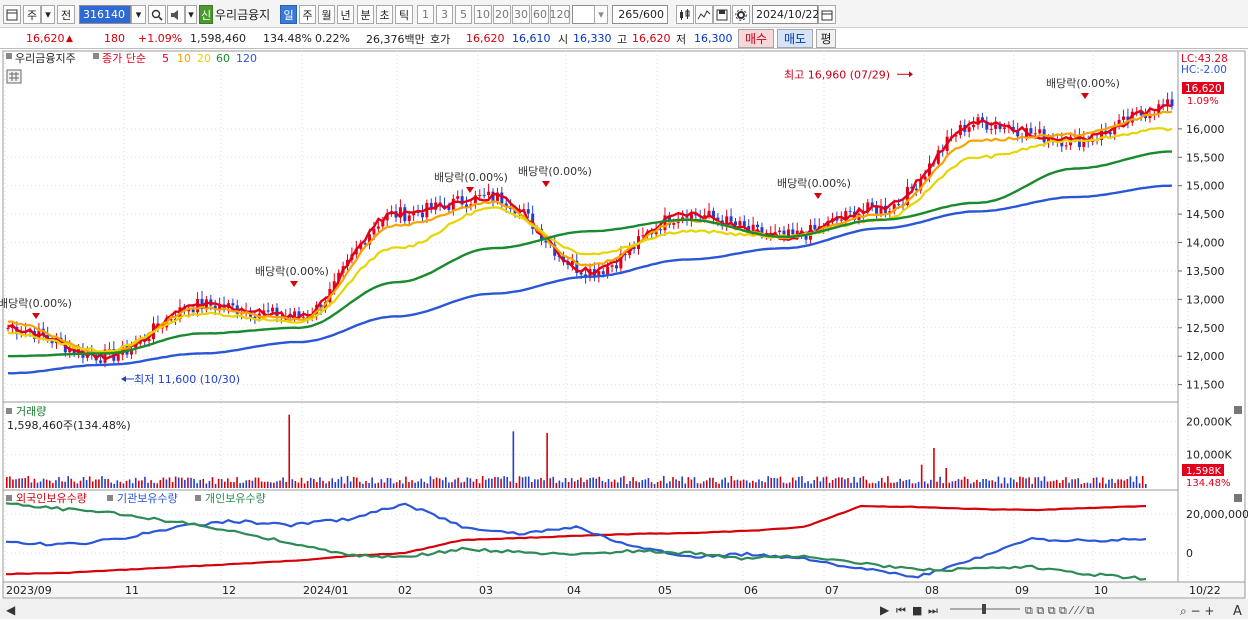 The height and width of the screenshot is (621, 1248). What do you see at coordinates (326, 14) in the screenshot?
I see `tab-month: 월` at bounding box center [326, 14].